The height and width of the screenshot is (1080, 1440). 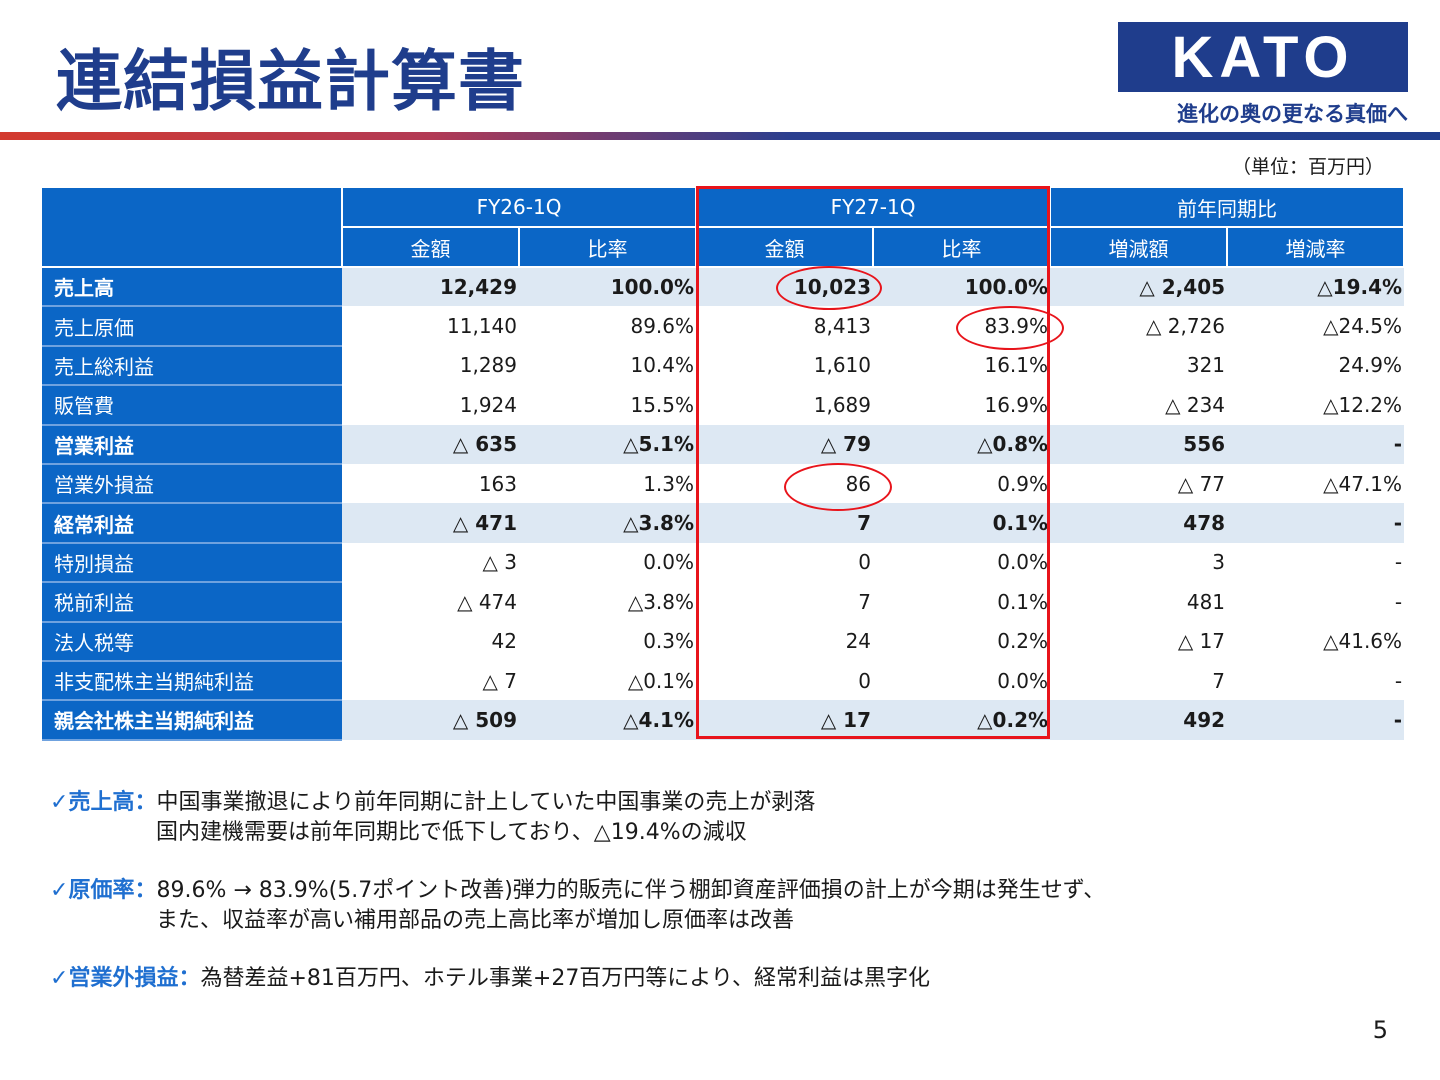 I want to click on table-cell: 12,429, so click(x=430, y=287).